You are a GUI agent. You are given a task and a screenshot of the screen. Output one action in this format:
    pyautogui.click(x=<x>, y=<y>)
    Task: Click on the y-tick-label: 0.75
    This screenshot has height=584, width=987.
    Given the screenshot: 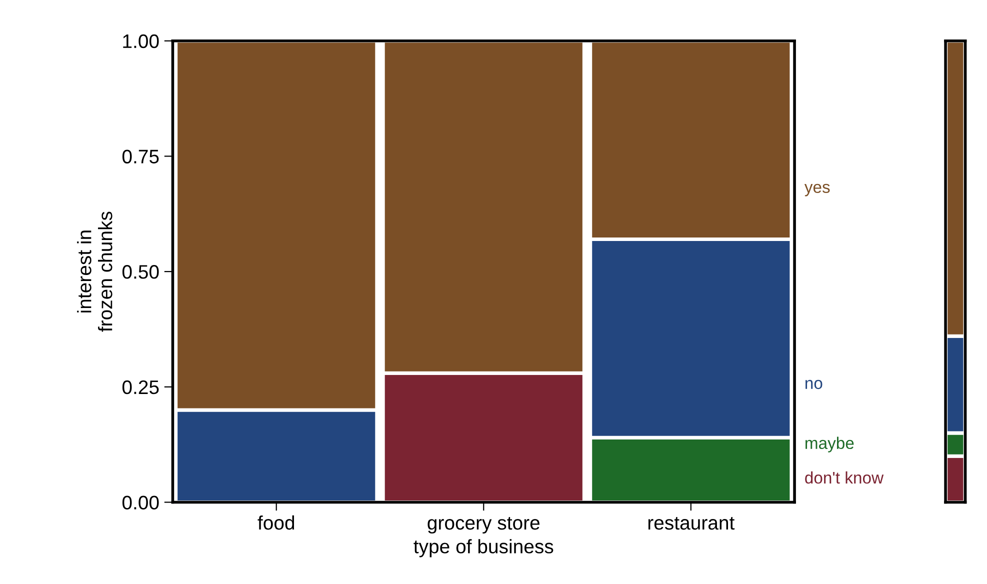 What is the action you would take?
    pyautogui.click(x=140, y=157)
    